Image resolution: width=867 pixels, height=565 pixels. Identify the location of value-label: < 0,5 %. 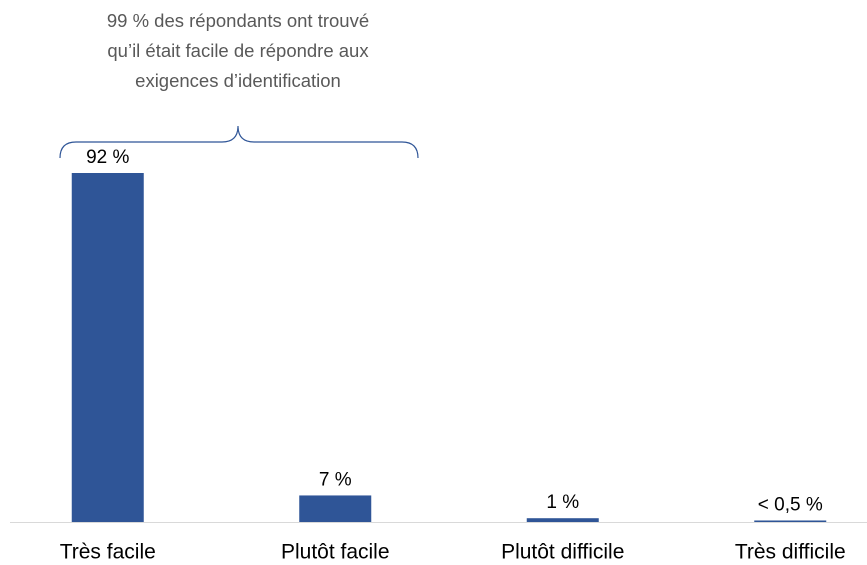
(790, 504).